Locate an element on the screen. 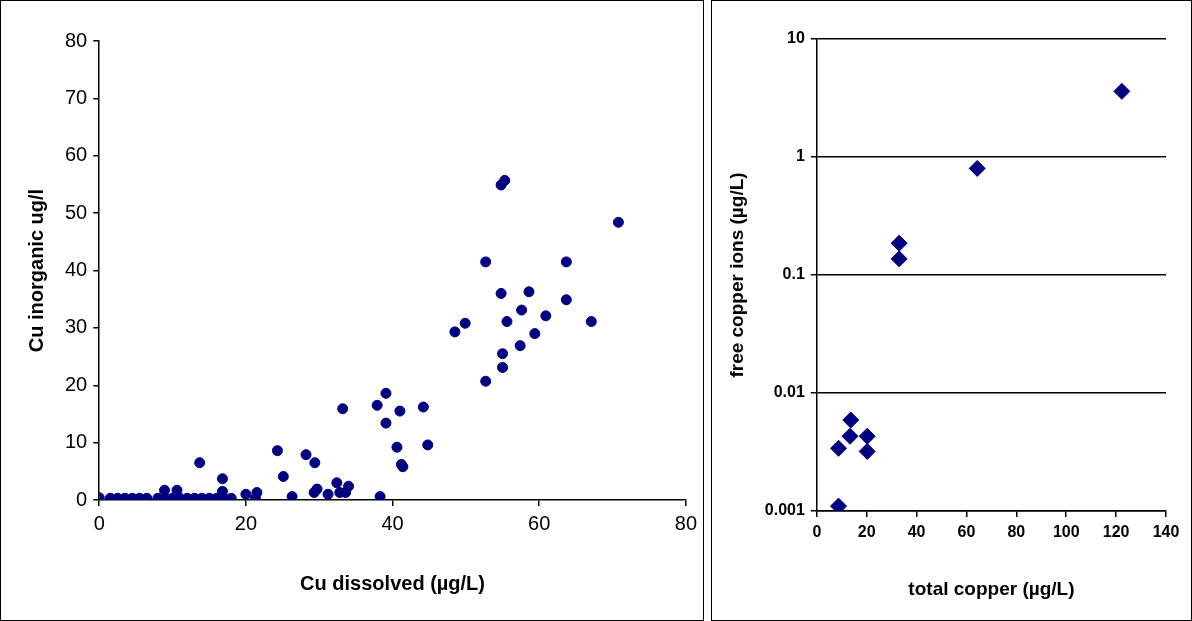  y-tick-label: 70 is located at coordinates (76, 96).